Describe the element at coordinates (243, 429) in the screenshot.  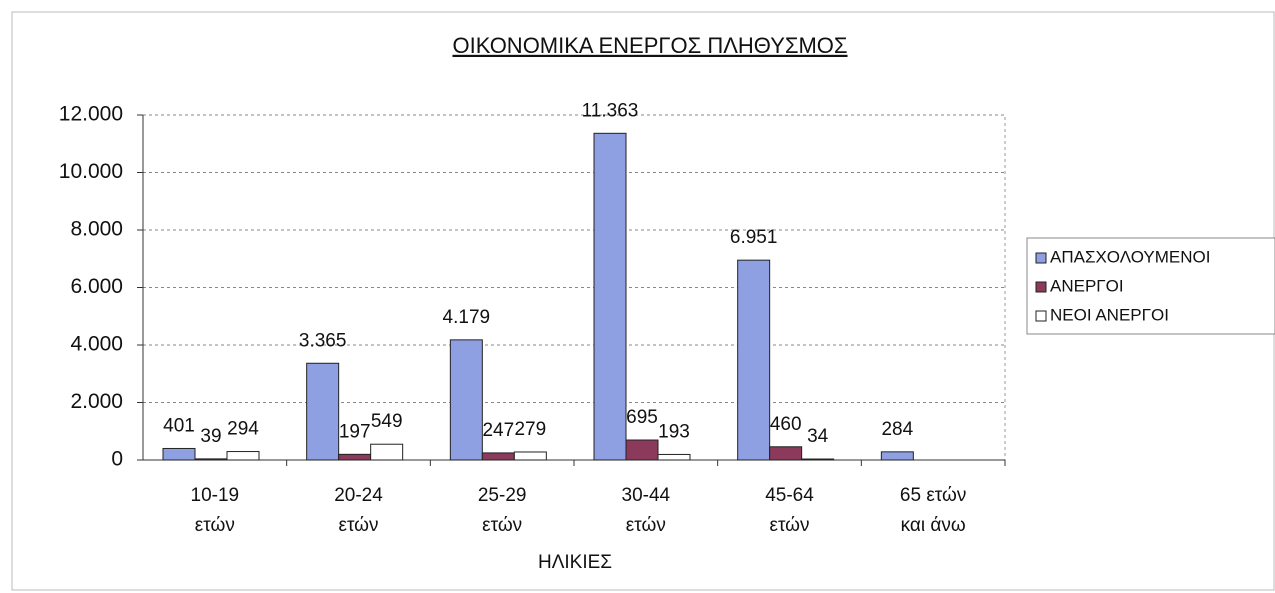
I see `data-label: 294` at that location.